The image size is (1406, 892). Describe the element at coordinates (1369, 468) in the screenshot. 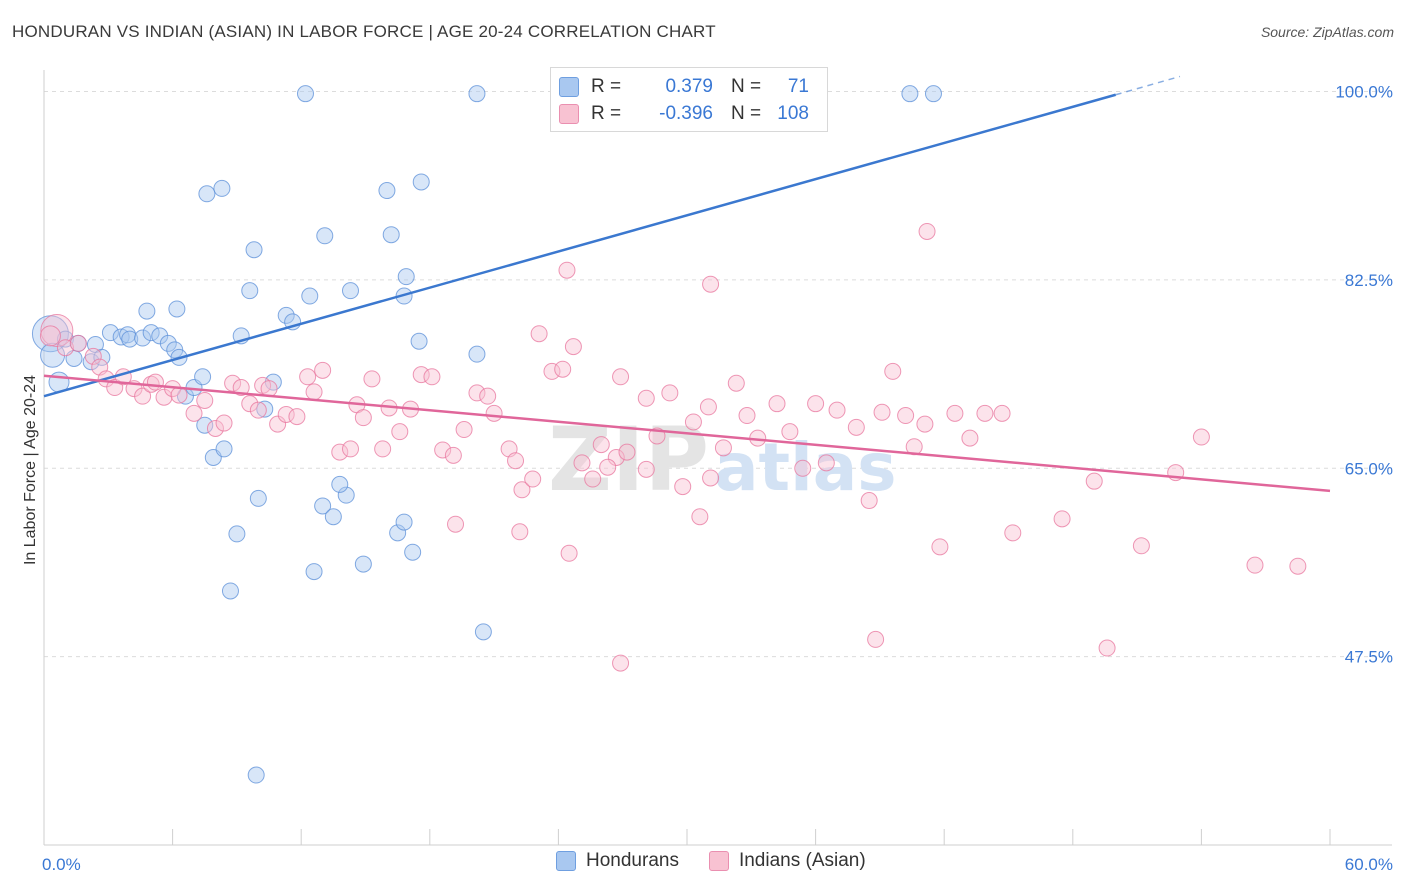

I see `y-tick-label: 65.0%` at that location.